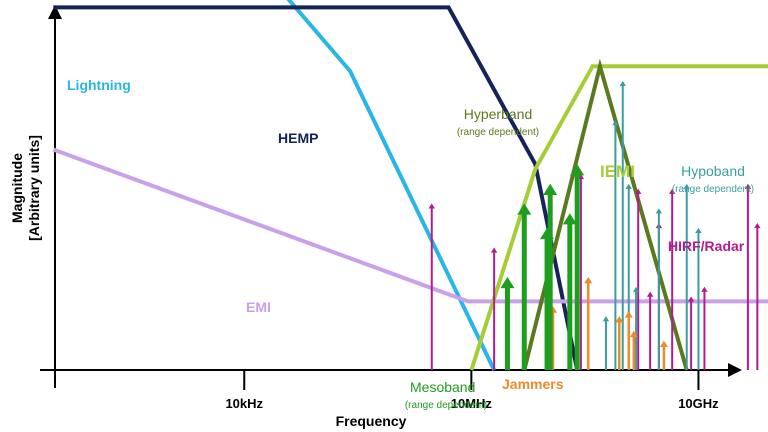 This screenshot has height=432, width=768. Describe the element at coordinates (698, 403) in the screenshot. I see `x-tick-label: 10GHz` at that location.